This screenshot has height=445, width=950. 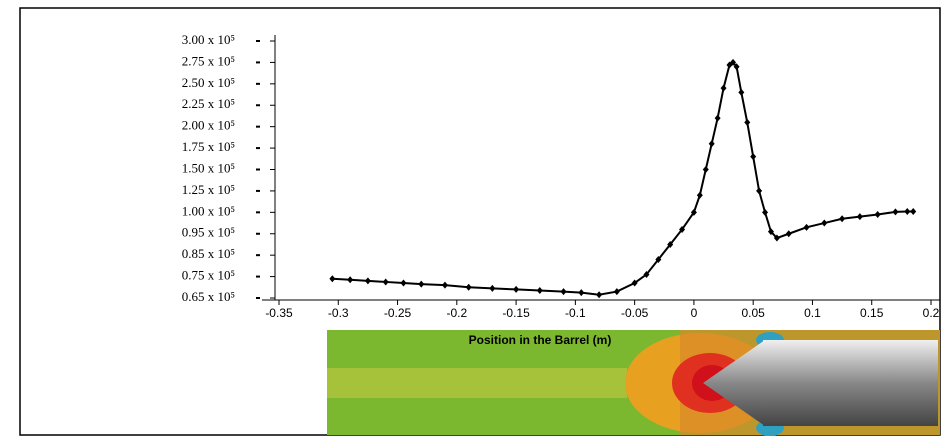 I want to click on y-tick-label: 1.50 x 10⁵, so click(x=208, y=167).